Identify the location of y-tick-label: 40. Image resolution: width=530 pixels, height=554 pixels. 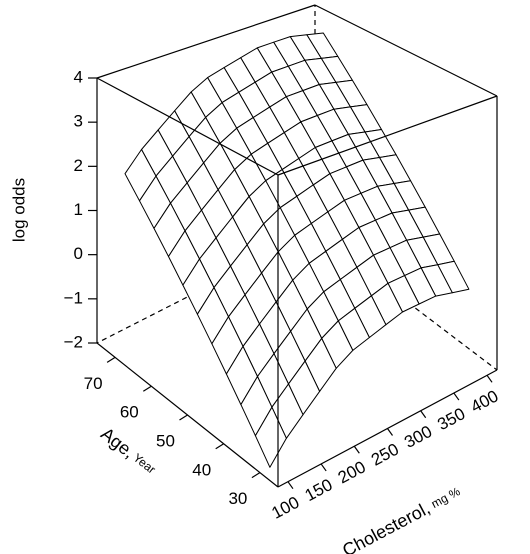
(201, 469).